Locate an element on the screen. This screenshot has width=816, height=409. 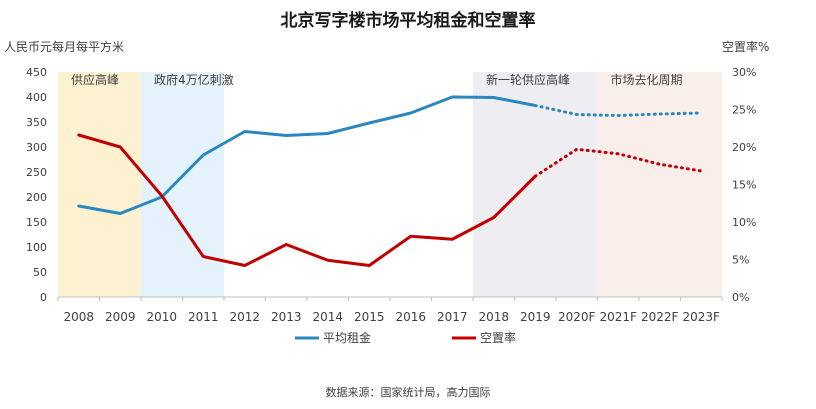
y-right-tick-label: 20% is located at coordinates (744, 147).